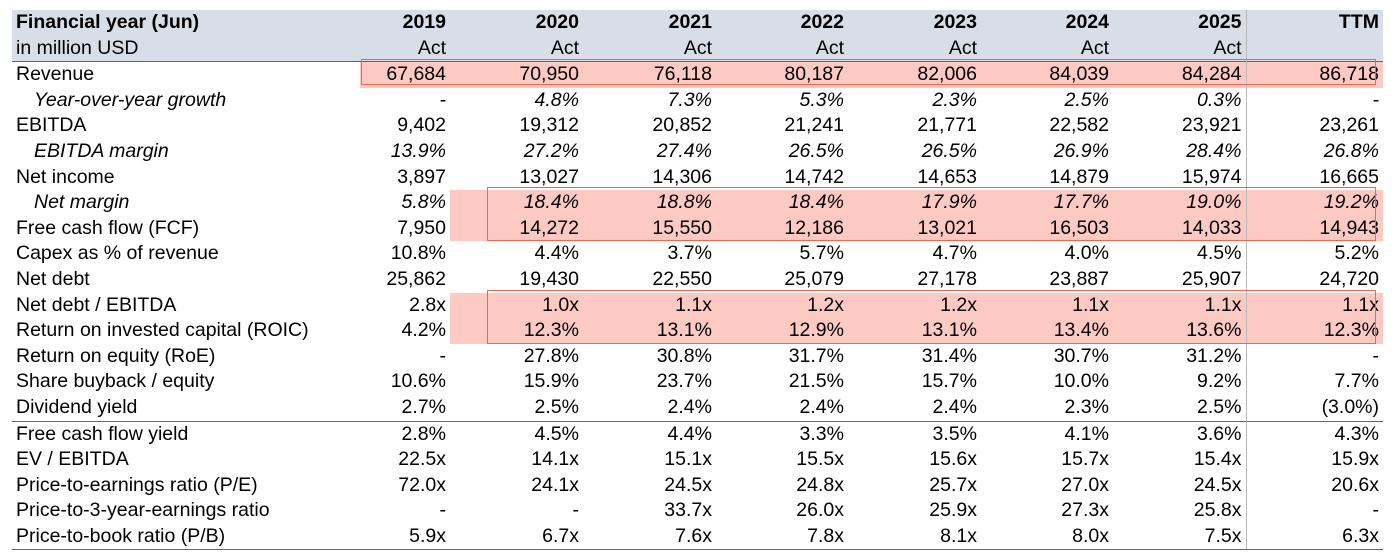 The height and width of the screenshot is (556, 1396). Describe the element at coordinates (682, 125) in the screenshot. I see `table-cell: 20,852` at that location.